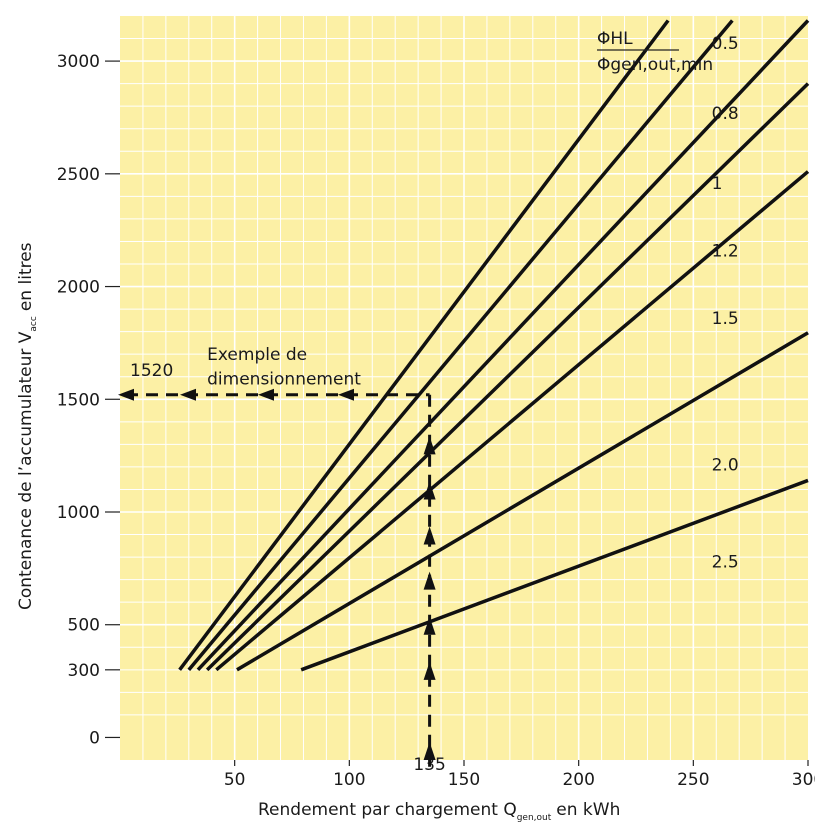 This screenshot has height=828, width=815. What do you see at coordinates (78, 513) in the screenshot?
I see `y-tick-label: 1000` at bounding box center [78, 513].